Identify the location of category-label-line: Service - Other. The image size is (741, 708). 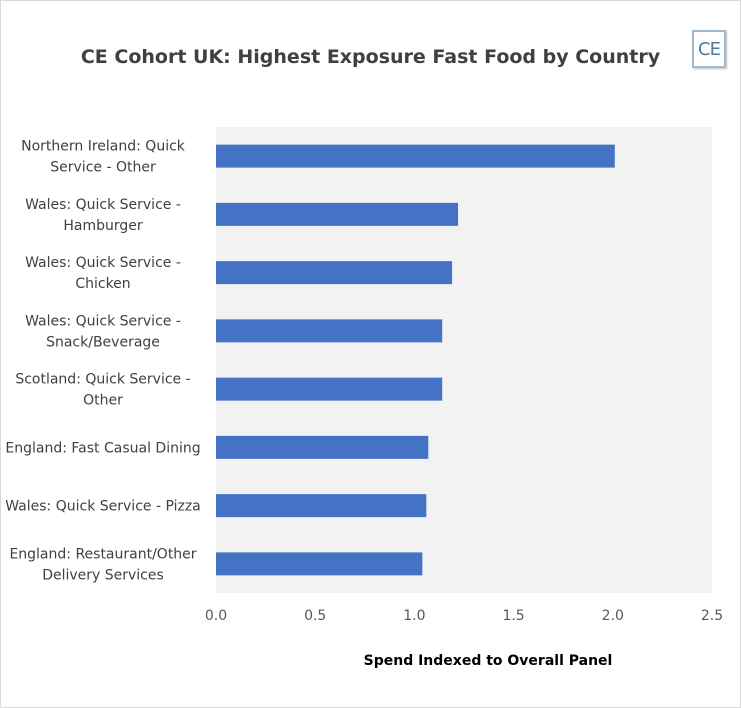
(103, 168).